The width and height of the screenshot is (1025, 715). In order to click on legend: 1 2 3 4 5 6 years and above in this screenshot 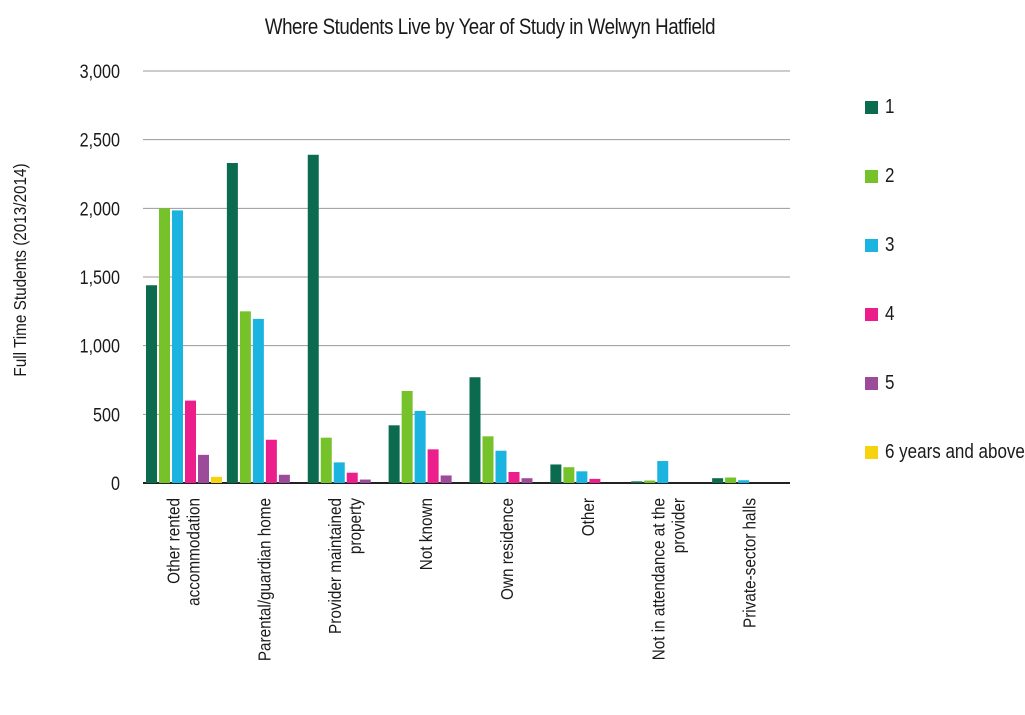, I will do `click(945, 303)`.